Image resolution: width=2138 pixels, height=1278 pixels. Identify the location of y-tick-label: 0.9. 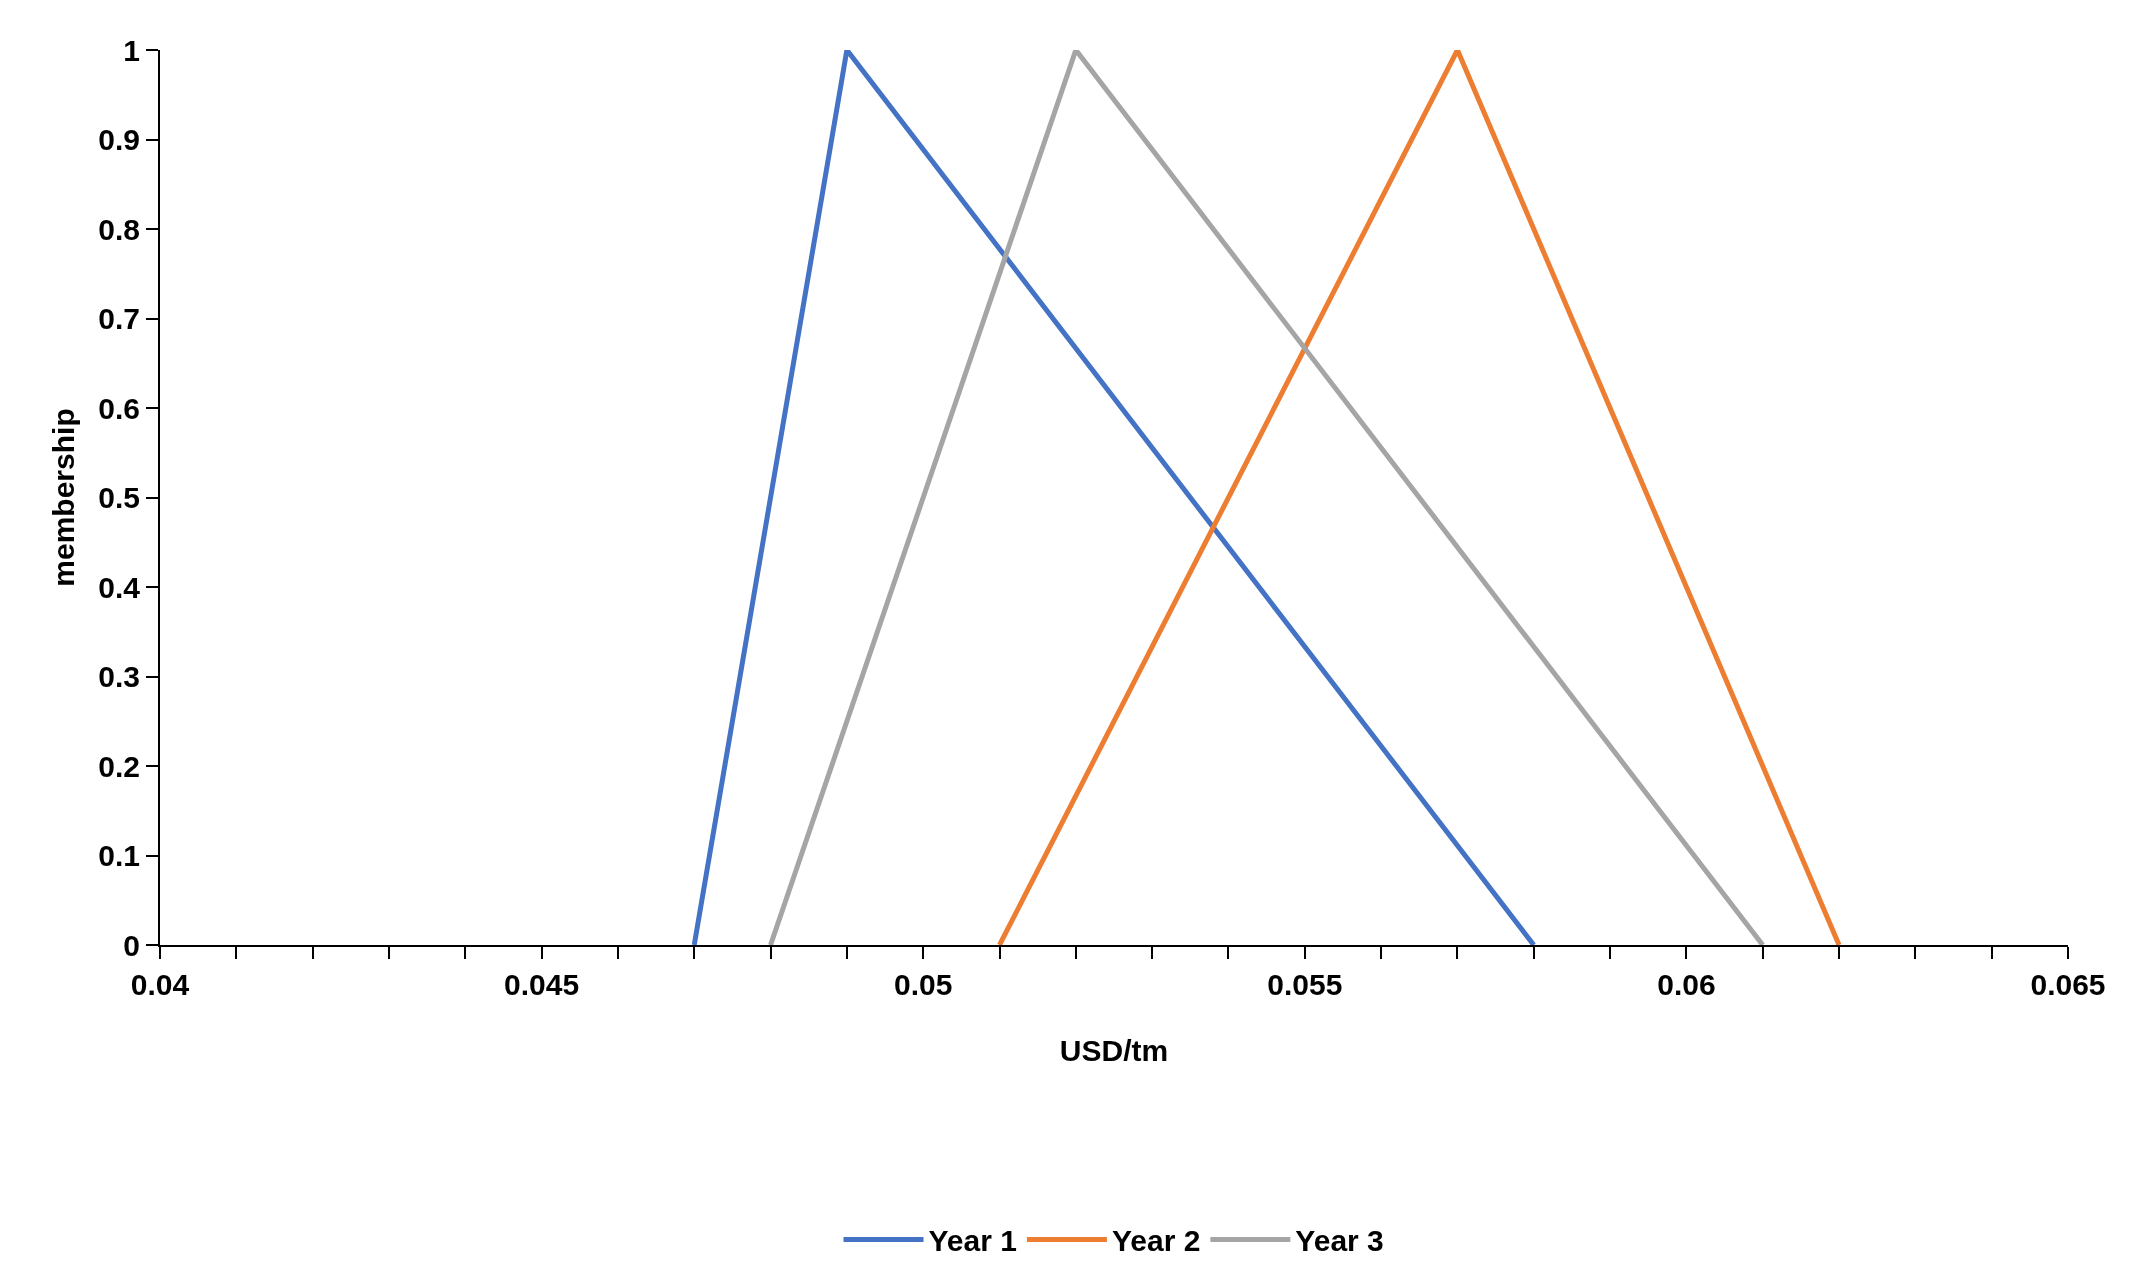
(119, 139).